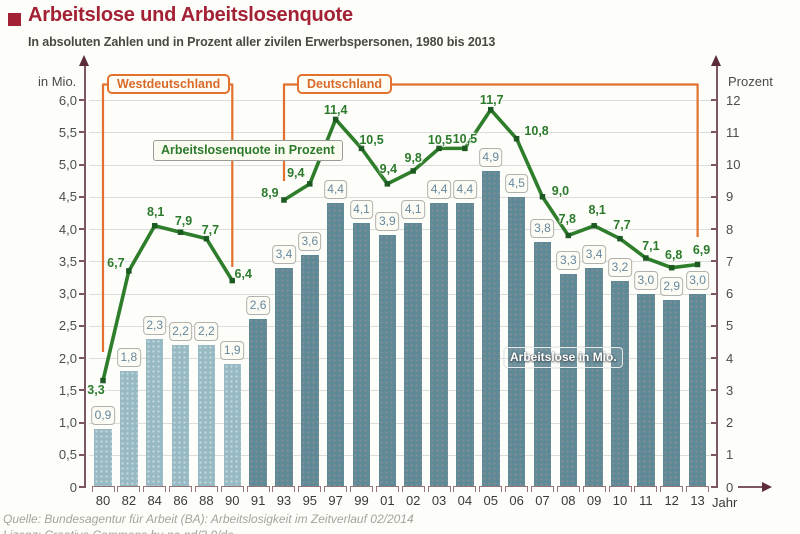 Image resolution: width=800 pixels, height=534 pixels. What do you see at coordinates (335, 500) in the screenshot?
I see `year-label: 97` at bounding box center [335, 500].